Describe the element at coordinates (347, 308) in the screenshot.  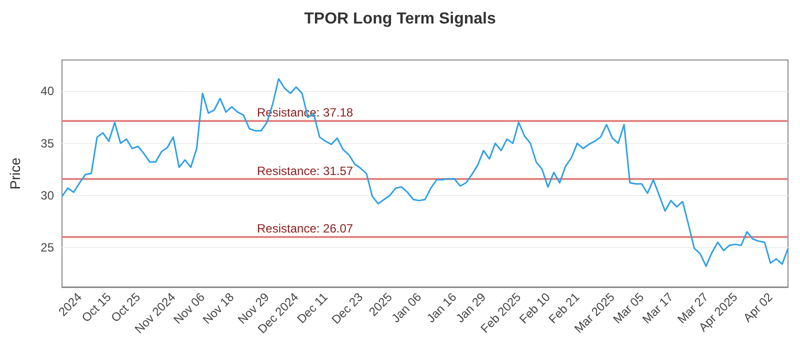
I see `x-tick-label: Dec 23` at that location.